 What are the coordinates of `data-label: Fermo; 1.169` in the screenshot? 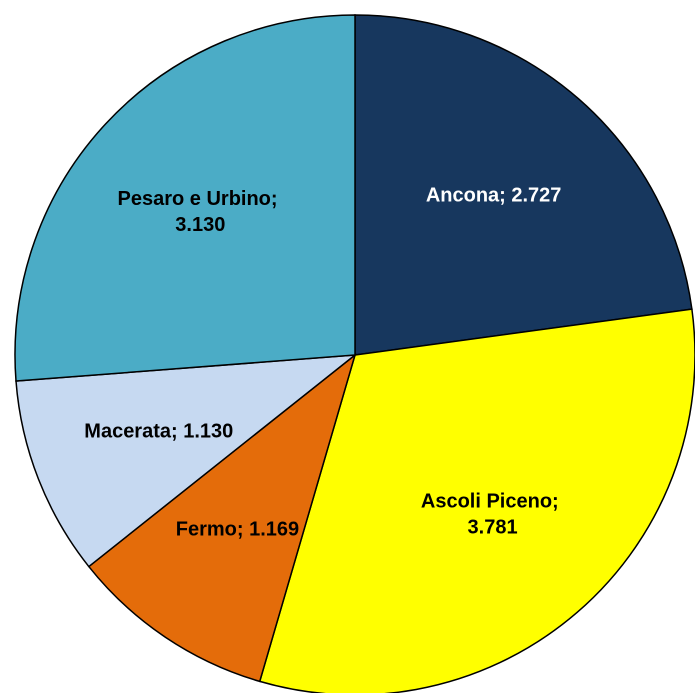 It's located at (237, 529).